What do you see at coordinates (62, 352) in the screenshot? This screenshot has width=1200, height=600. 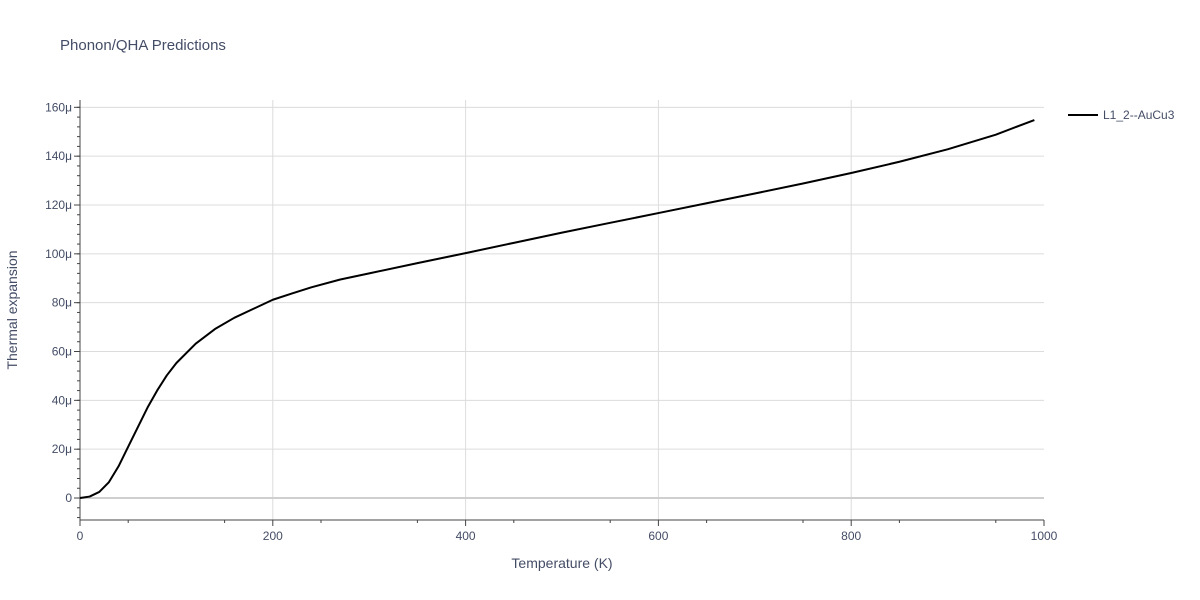 I see `y-tick-label: 60μ` at bounding box center [62, 352].